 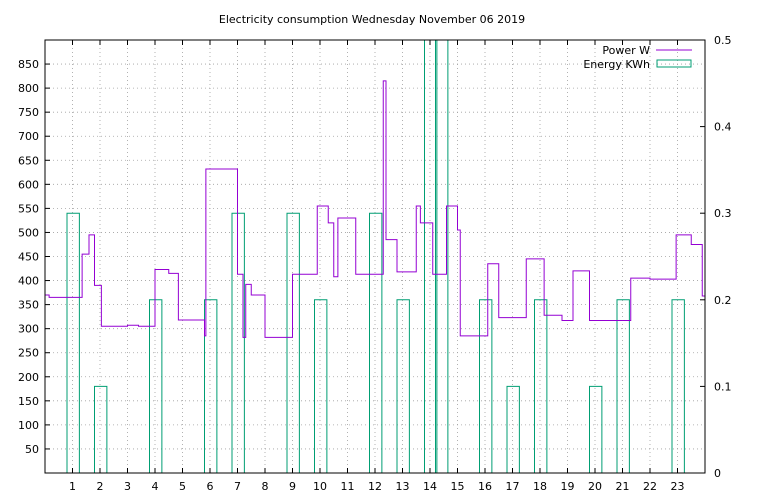 What do you see at coordinates (650, 486) in the screenshot?
I see `x-tick-label: 22` at bounding box center [650, 486].